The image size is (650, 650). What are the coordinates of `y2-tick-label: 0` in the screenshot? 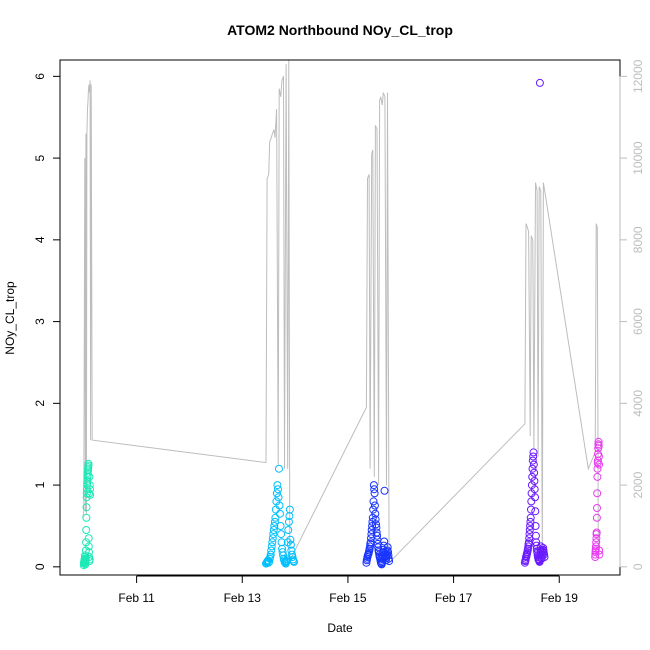 It's located at (638, 566).